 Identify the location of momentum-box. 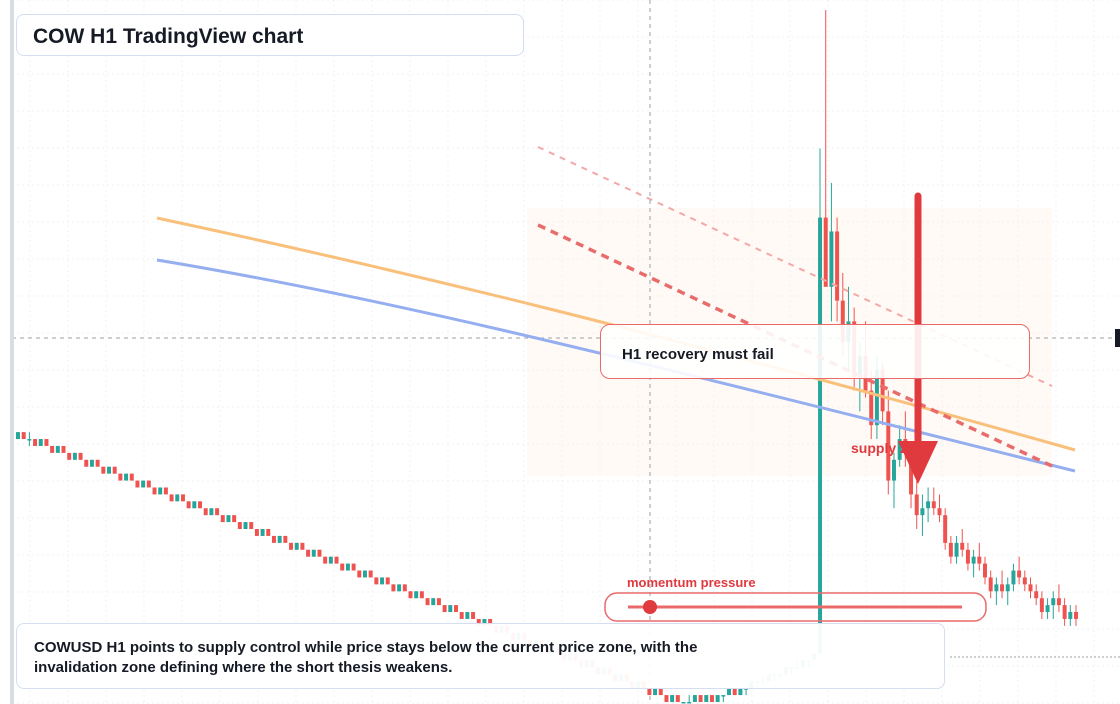
(795, 607).